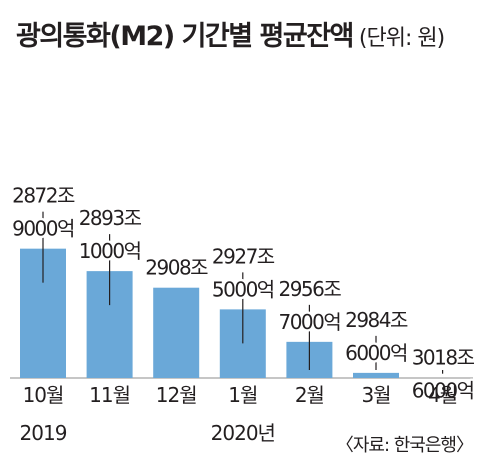 This screenshot has height=460, width=483. What do you see at coordinates (309, 289) in the screenshot?
I see `value-label: 2956조` at bounding box center [309, 289].